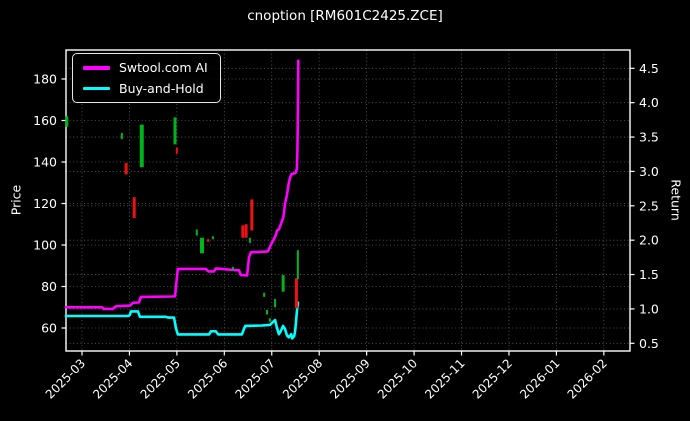 The height and width of the screenshot is (421, 690). Describe the element at coordinates (345, 16) in the screenshot. I see `chart-title: cnoption [RM601C2425.ZCE]` at that location.